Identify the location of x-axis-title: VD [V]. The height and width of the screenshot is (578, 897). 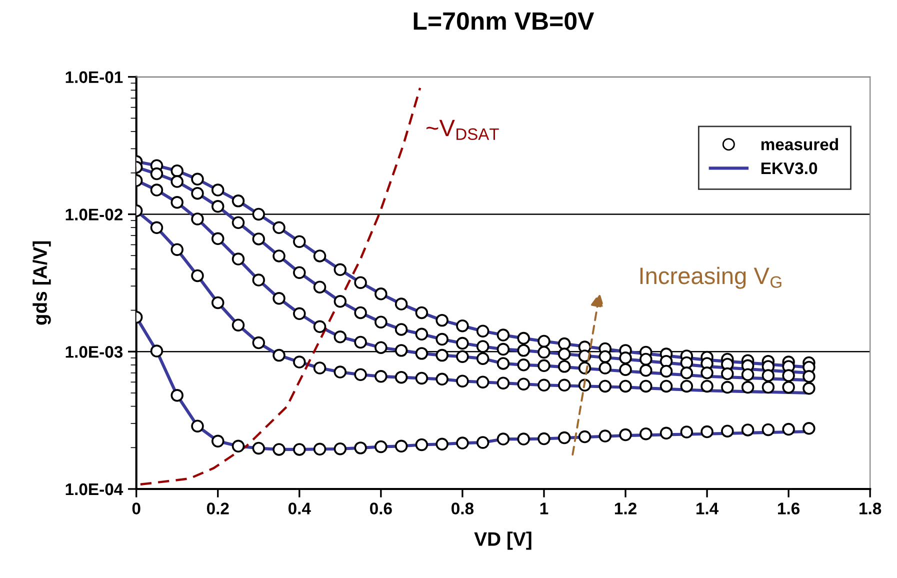
(503, 541).